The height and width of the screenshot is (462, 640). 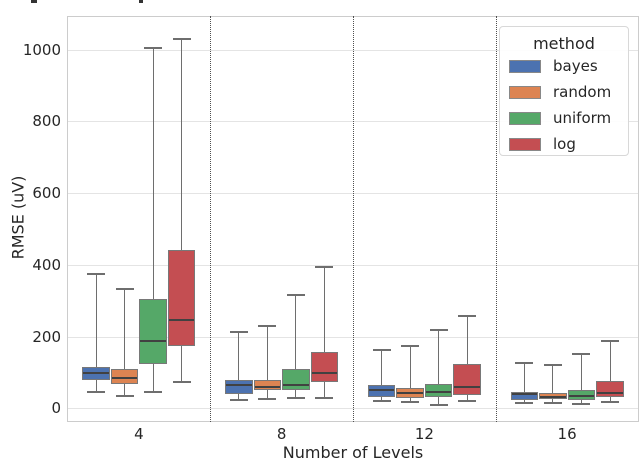 I want to click on y-axis-label: RMSE (uV), so click(x=18, y=217).